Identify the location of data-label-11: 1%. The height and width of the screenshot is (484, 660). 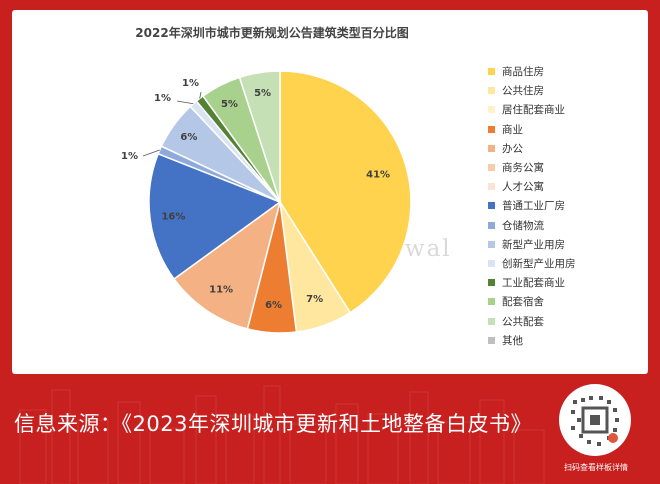
(162, 98).